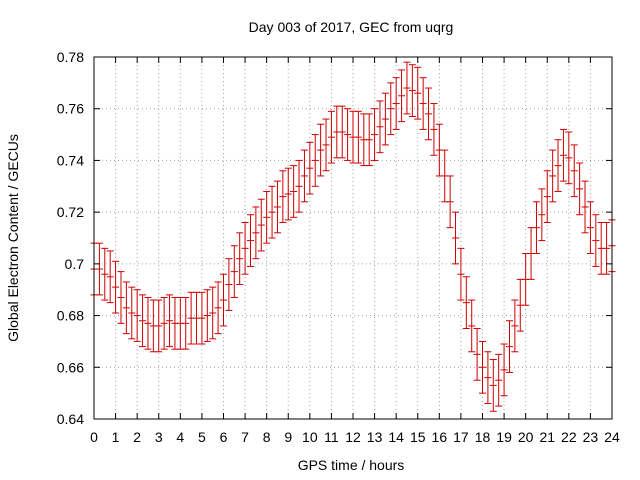  I want to click on chart-title: Day 003 of 2017, GEC from uqrg, so click(351, 27).